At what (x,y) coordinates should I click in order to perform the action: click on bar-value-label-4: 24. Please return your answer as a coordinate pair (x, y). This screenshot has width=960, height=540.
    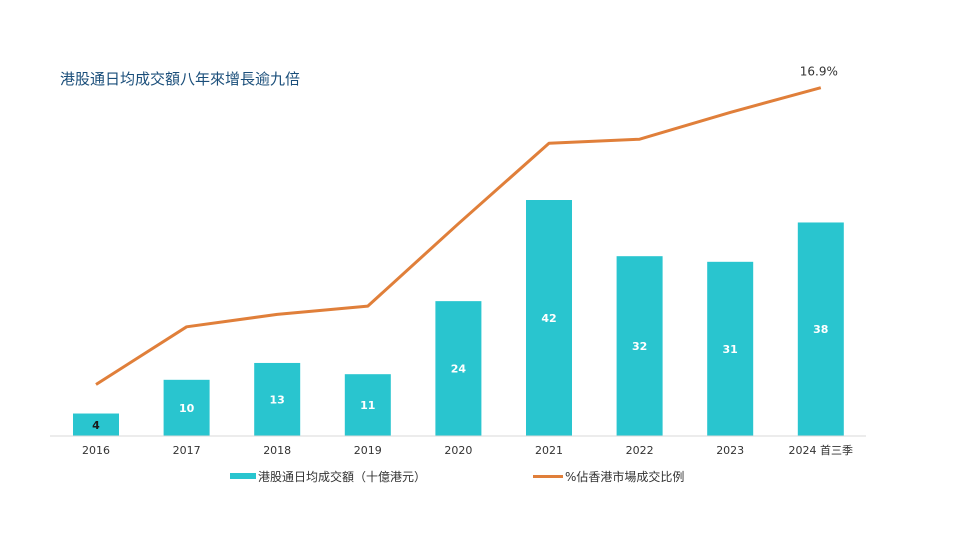
    Looking at the image, I should click on (459, 369).